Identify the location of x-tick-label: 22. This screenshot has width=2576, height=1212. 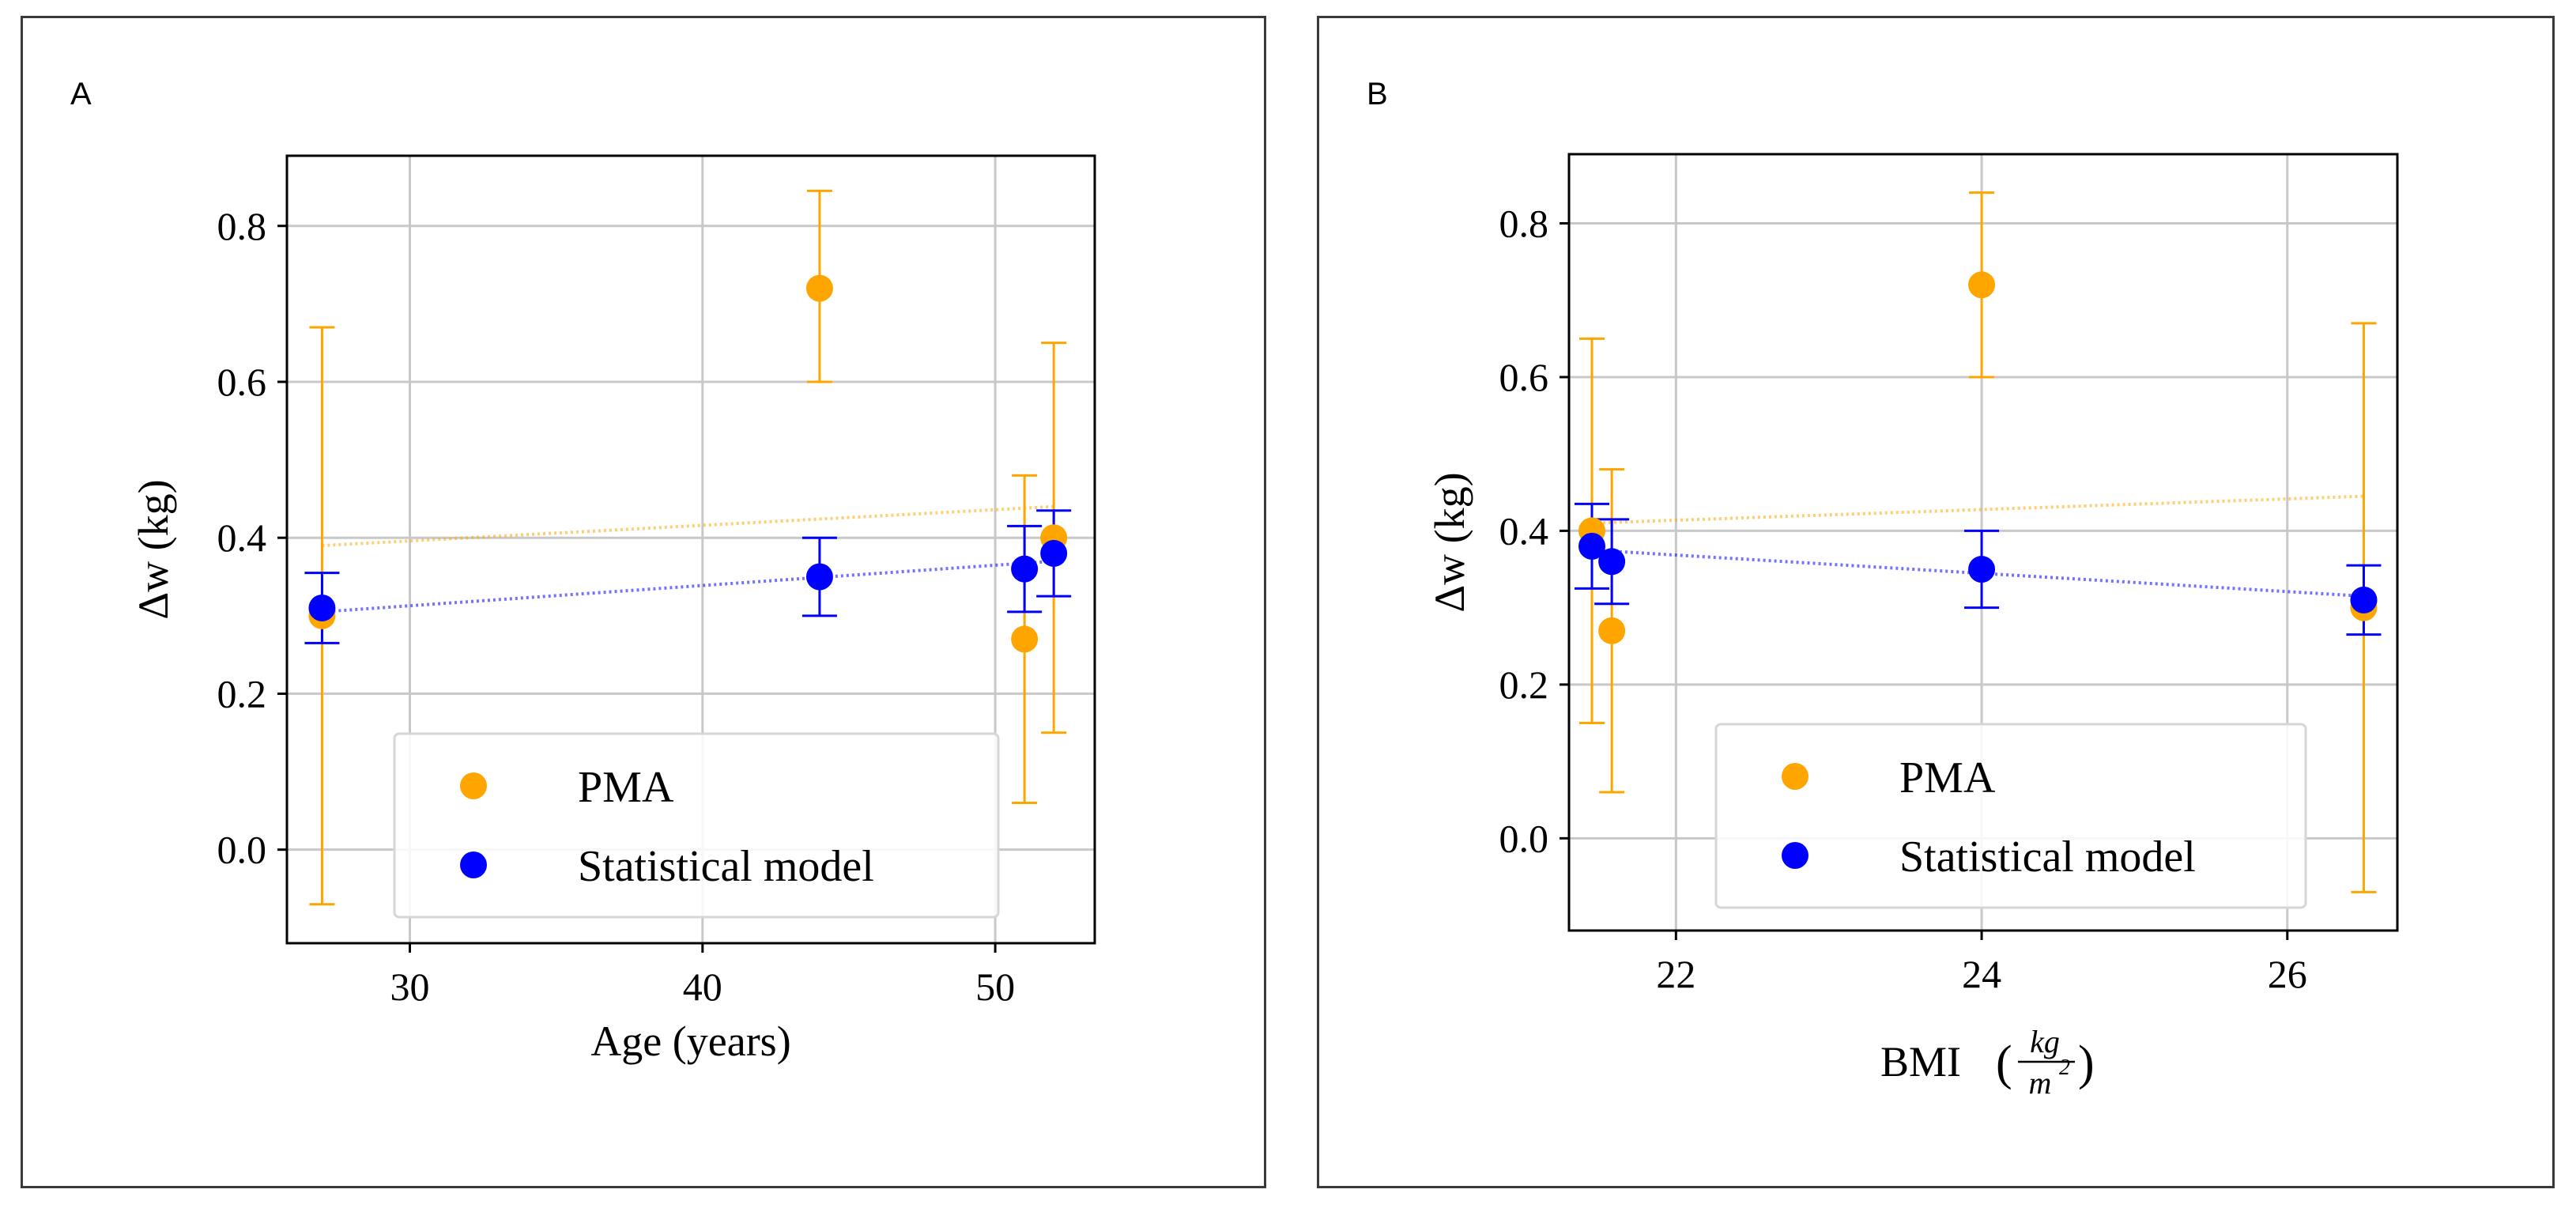
(1675, 974).